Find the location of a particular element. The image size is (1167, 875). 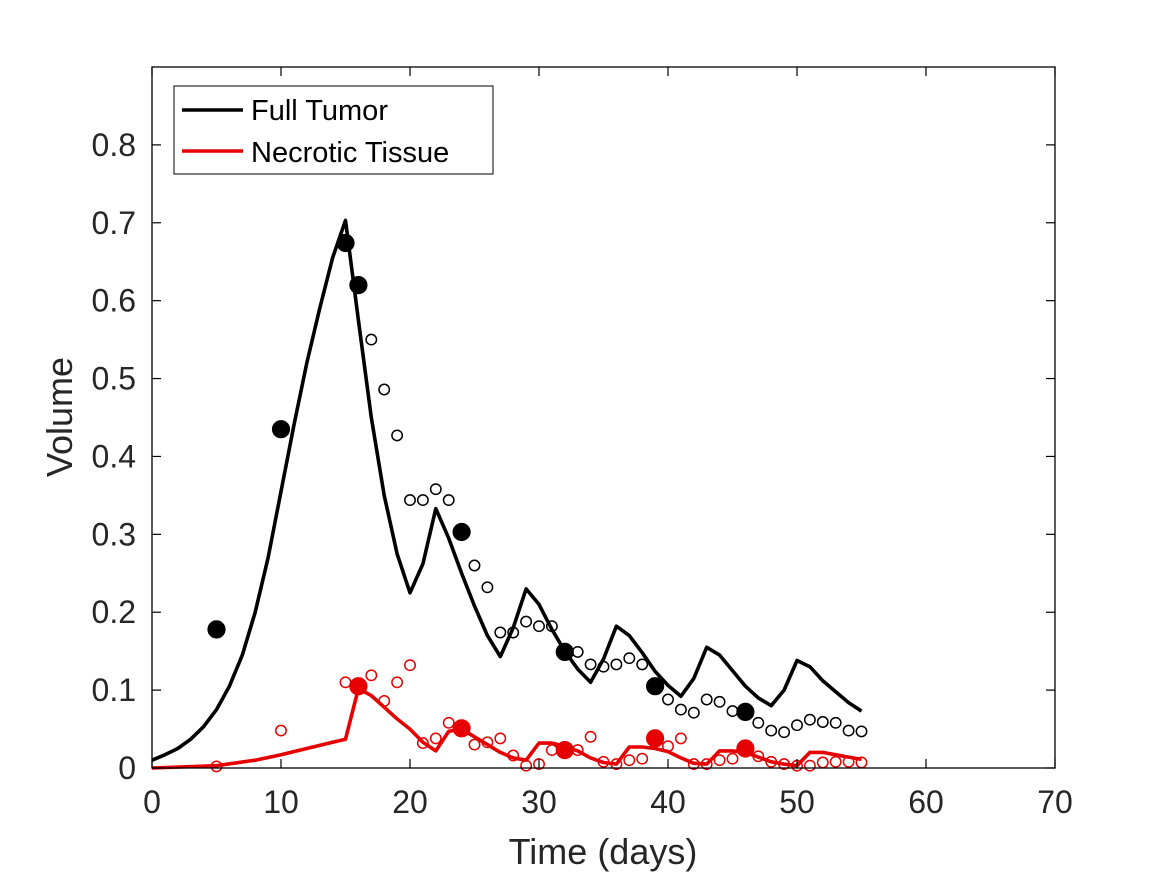

x-tick-label: 50 is located at coordinates (797, 802).